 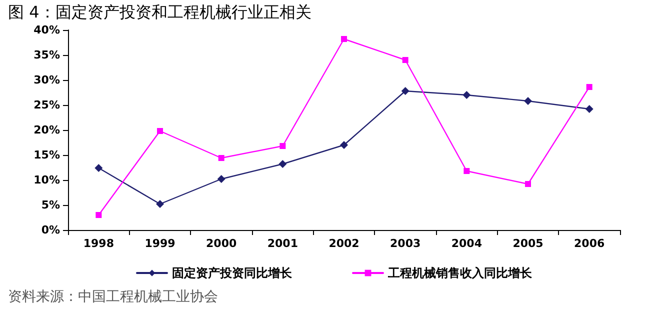 What do you see at coordinates (47, 30) in the screenshot?
I see `y-tick-label: 40%` at bounding box center [47, 30].